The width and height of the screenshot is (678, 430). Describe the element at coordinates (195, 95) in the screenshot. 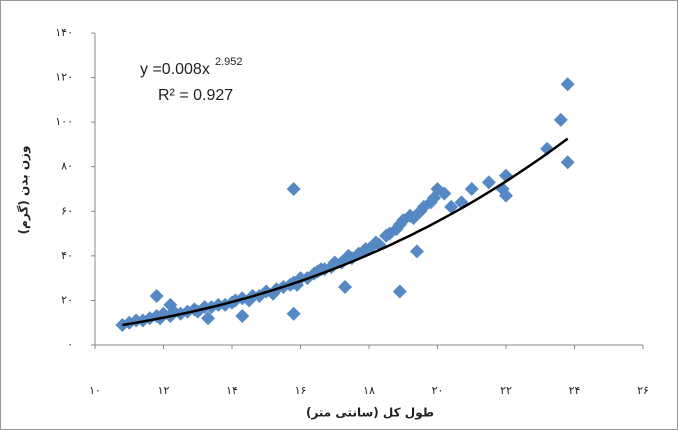

I see `r-squared: R² = 0.927` at that location.